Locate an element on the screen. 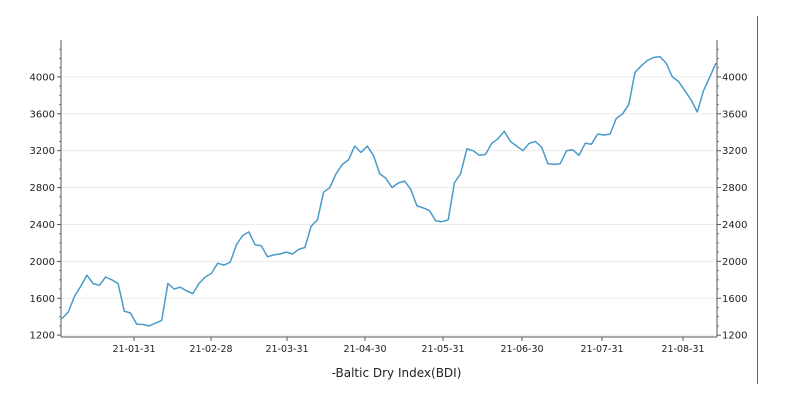  y-ticks-right: 1200 1600 2000 2400 2800 3200 3600 4000 is located at coordinates (732, 195).